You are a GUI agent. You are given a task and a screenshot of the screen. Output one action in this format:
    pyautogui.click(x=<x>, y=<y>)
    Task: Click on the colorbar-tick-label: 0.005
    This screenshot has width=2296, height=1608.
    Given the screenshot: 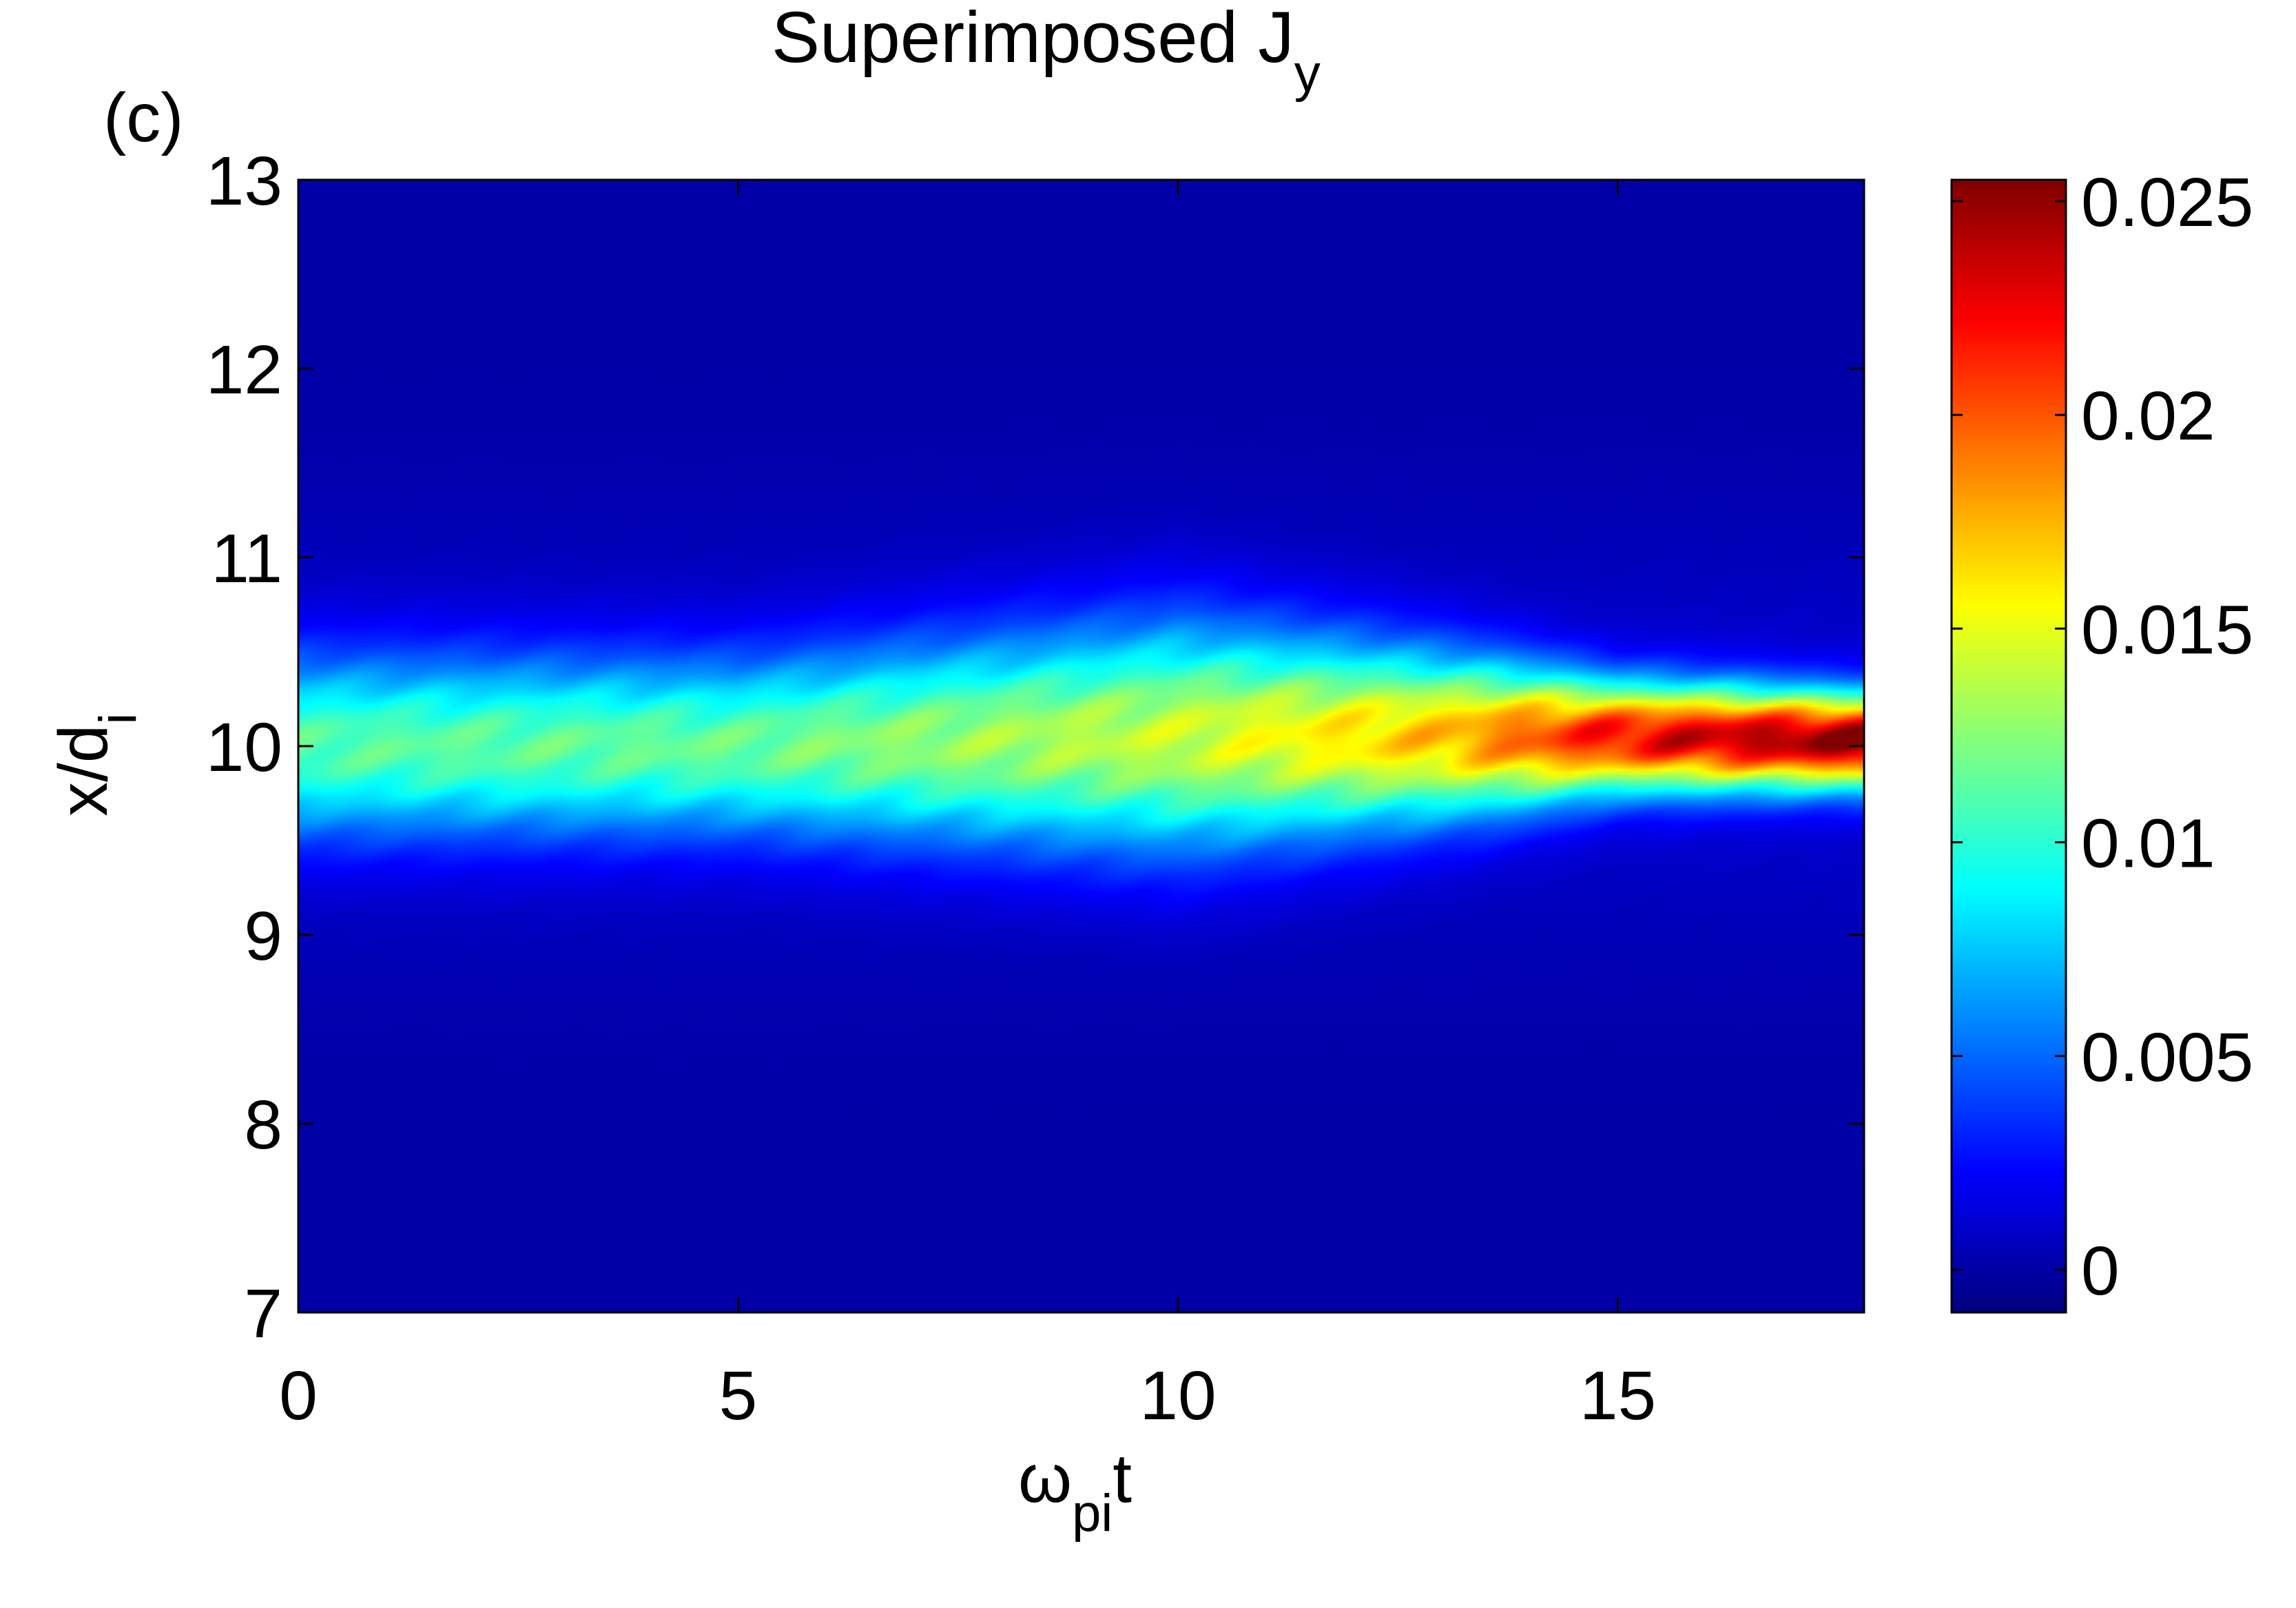 What is the action you would take?
    pyautogui.click(x=2167, y=1057)
    